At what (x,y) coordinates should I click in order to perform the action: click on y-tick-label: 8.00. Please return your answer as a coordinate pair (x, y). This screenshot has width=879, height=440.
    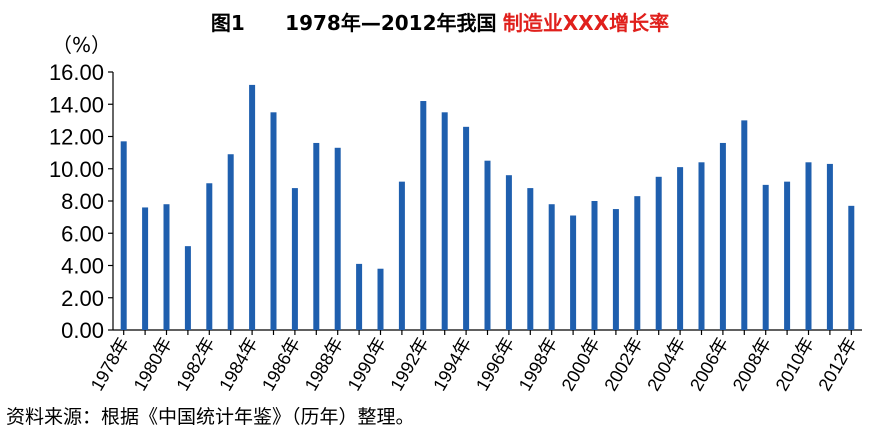
    Looking at the image, I should click on (82, 201).